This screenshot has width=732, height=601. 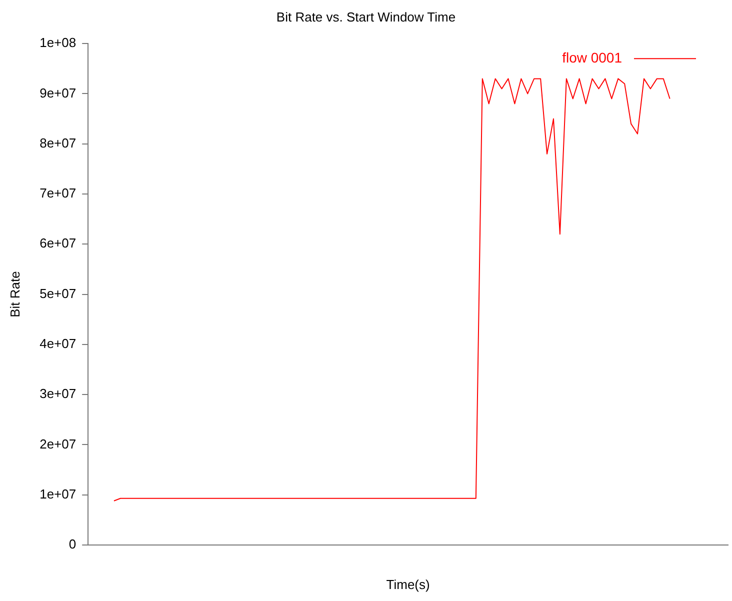 What do you see at coordinates (58, 243) in the screenshot?
I see `y-tick-label: 6e+07` at bounding box center [58, 243].